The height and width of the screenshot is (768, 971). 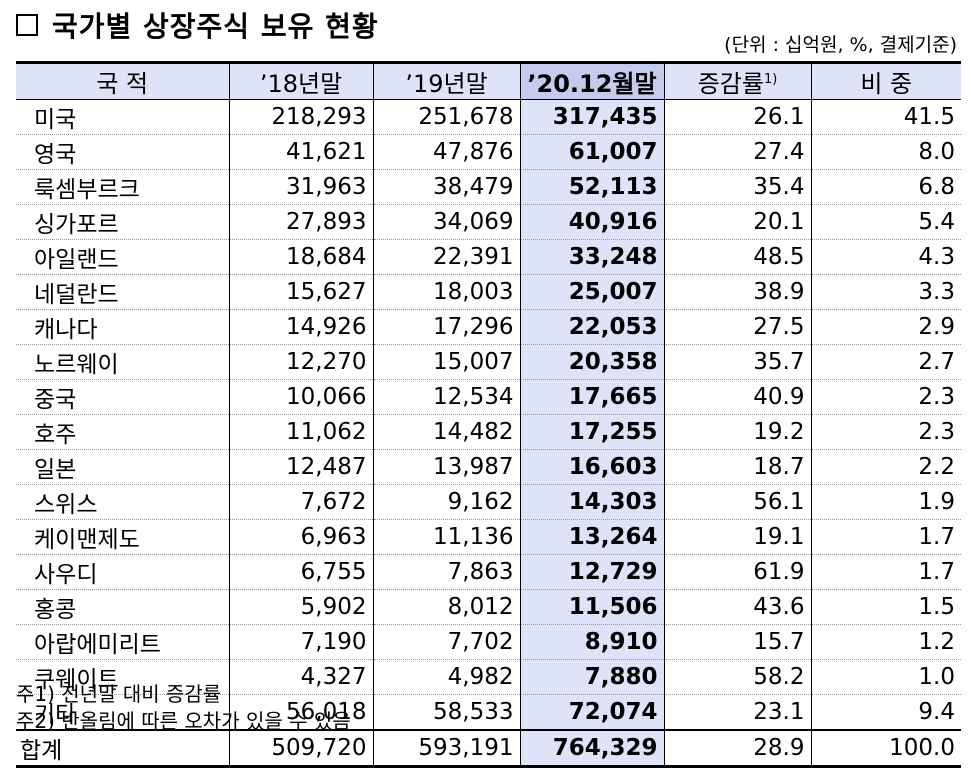 What do you see at coordinates (446, 642) in the screenshot?
I see `cell-y2019: 7,702` at bounding box center [446, 642].